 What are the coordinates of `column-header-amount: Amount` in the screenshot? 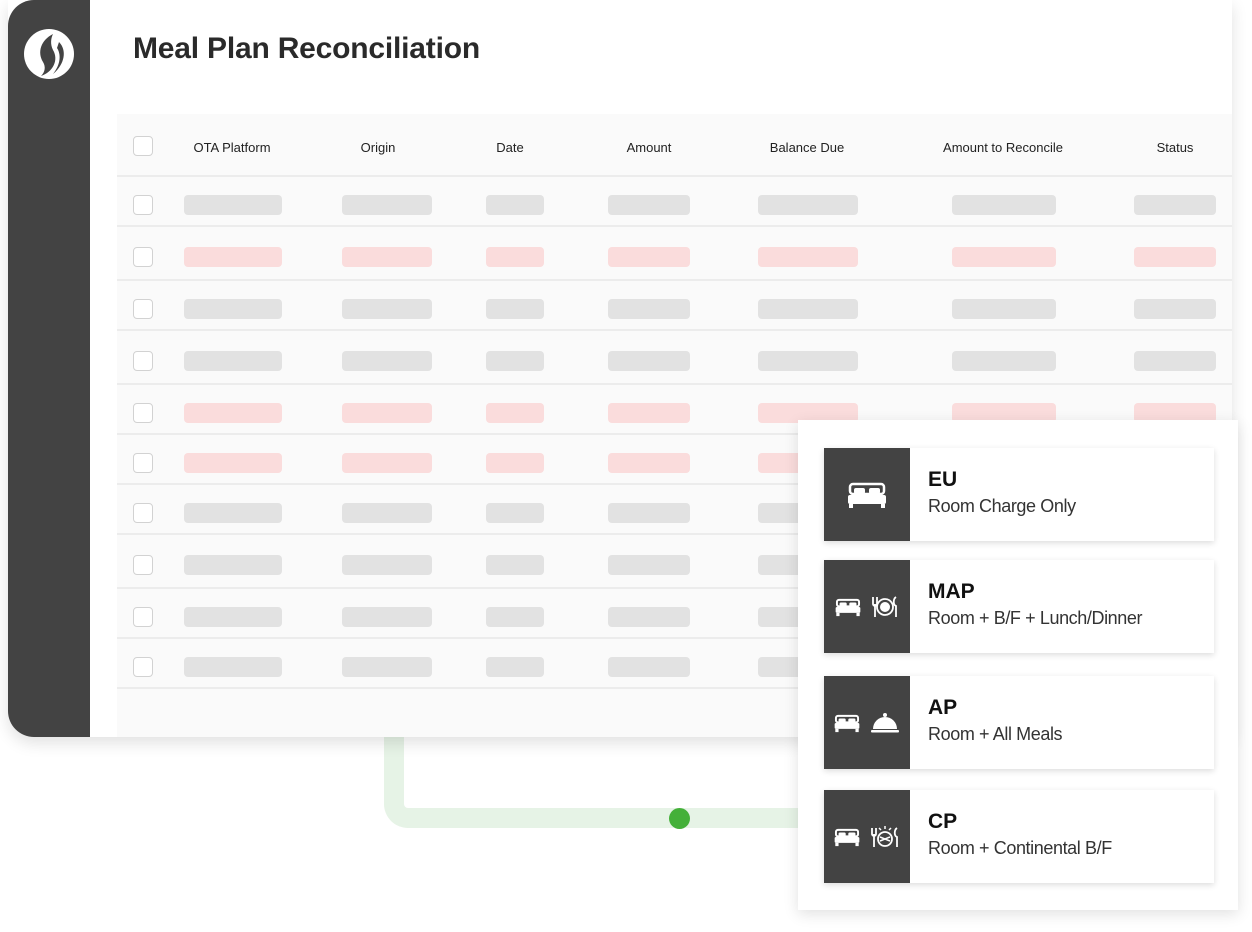 It's located at (649, 147).